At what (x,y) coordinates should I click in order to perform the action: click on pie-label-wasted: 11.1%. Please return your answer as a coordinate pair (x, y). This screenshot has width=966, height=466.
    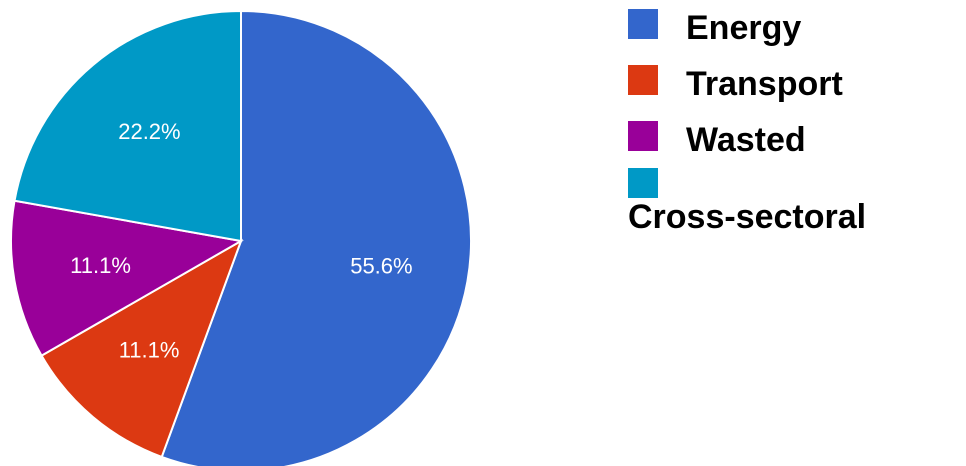
    Looking at the image, I should click on (100, 265).